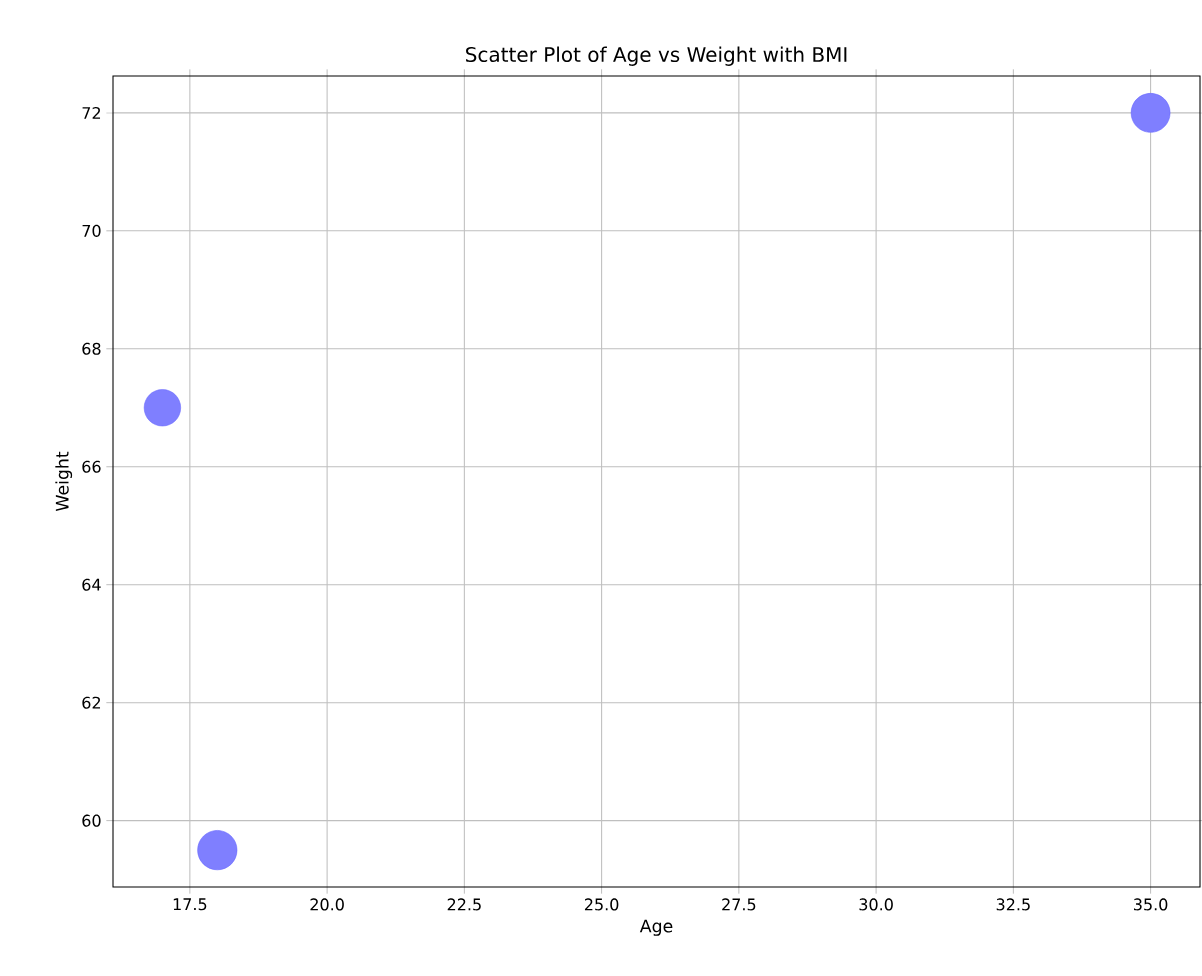 This screenshot has width=1202, height=976. Describe the element at coordinates (91, 820) in the screenshot. I see `y-tick-label: 60` at that location.